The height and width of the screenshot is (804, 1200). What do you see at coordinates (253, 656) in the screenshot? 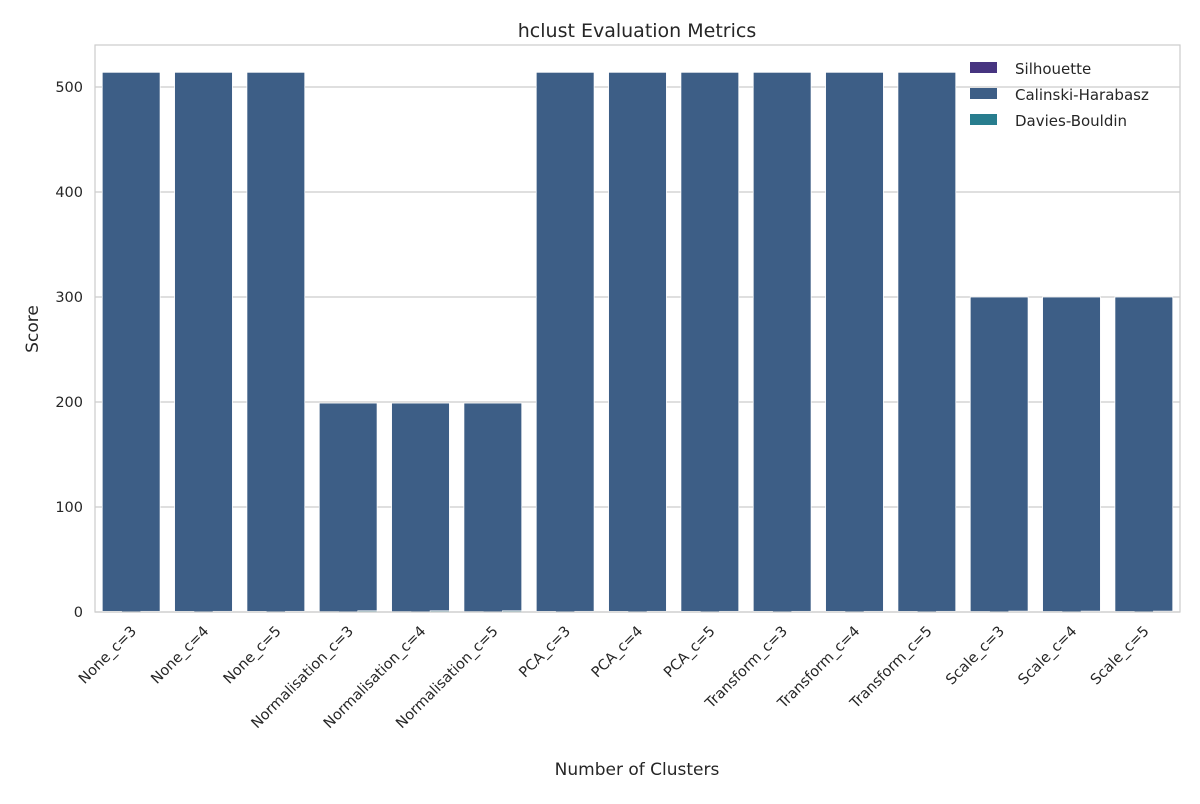
I see `x-tick-label: None_c=5` at bounding box center [253, 656].